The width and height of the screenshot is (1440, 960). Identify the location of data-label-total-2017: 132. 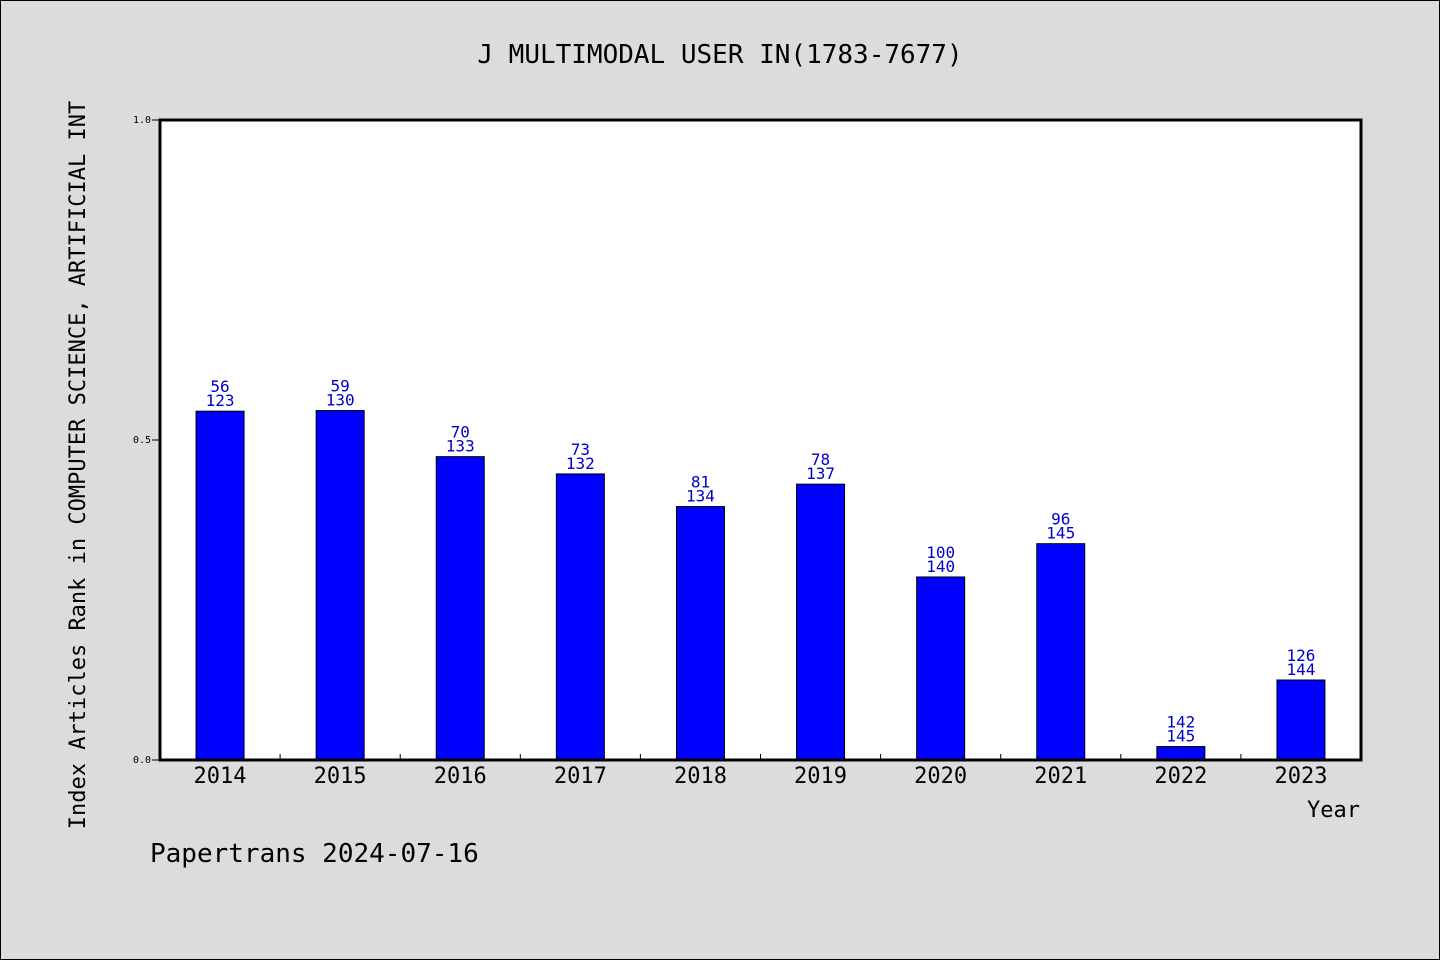
(580, 463).